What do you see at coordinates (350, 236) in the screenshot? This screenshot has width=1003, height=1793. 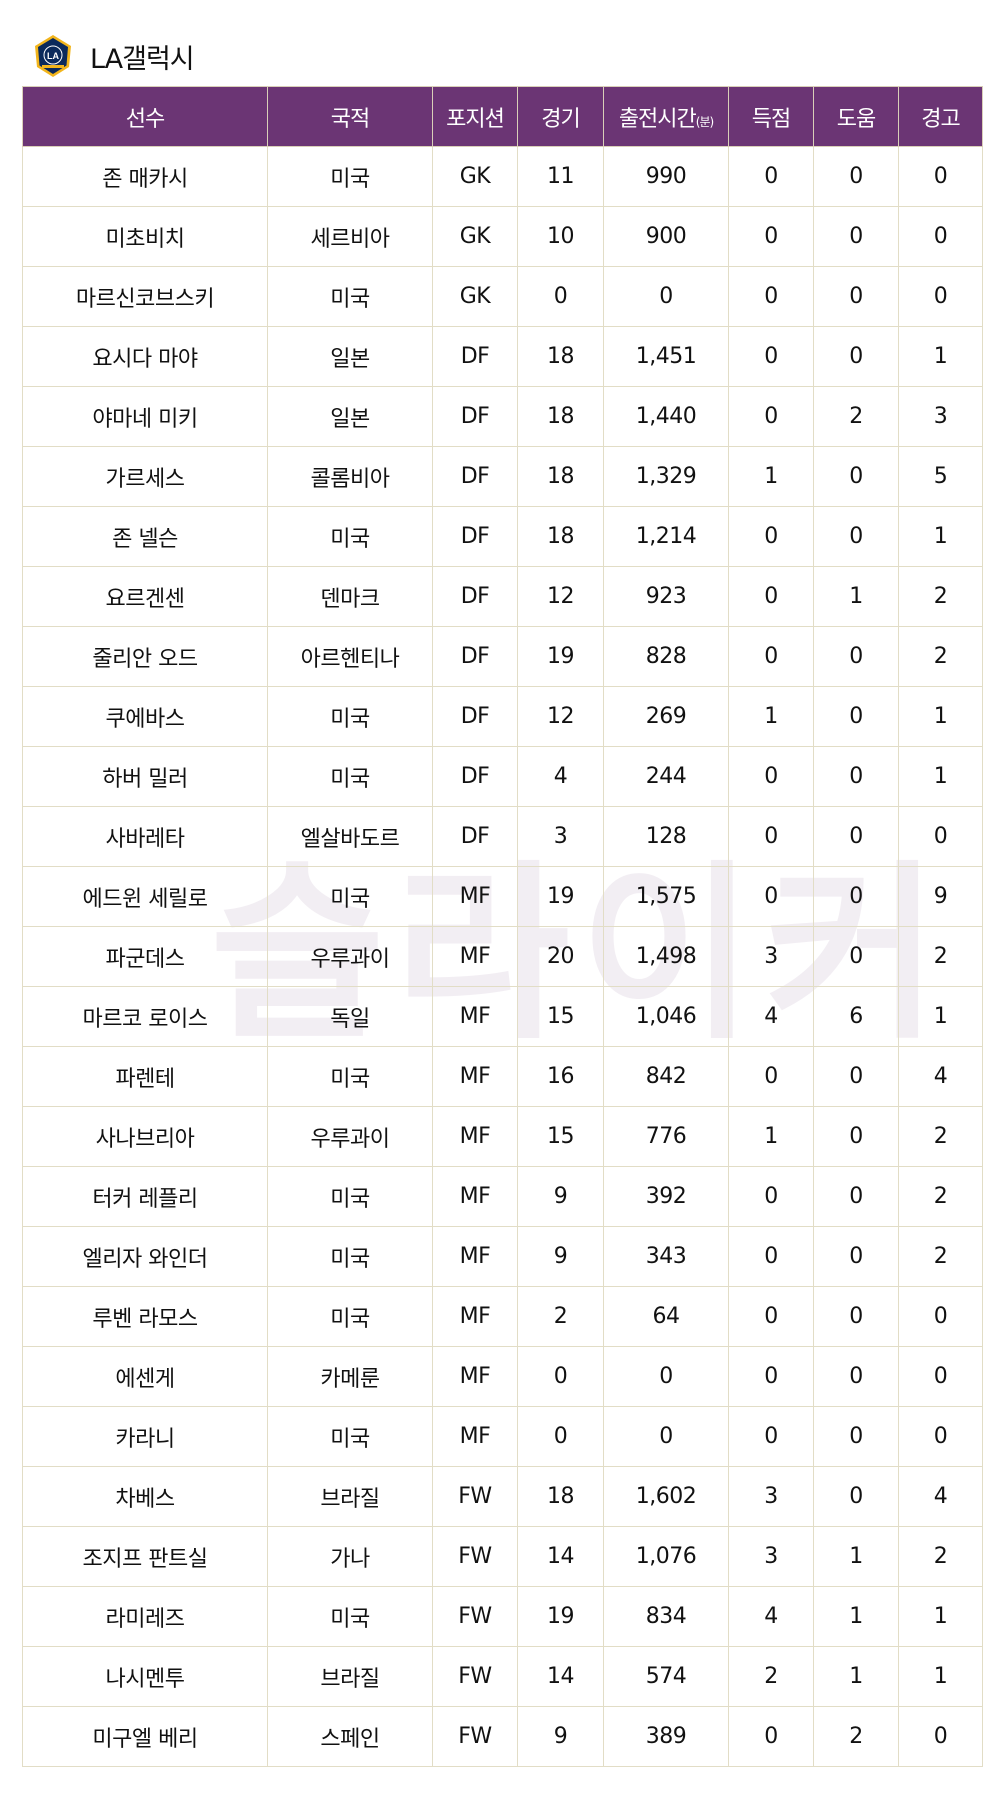 I see `cell-nationality: 세르비아` at bounding box center [350, 236].